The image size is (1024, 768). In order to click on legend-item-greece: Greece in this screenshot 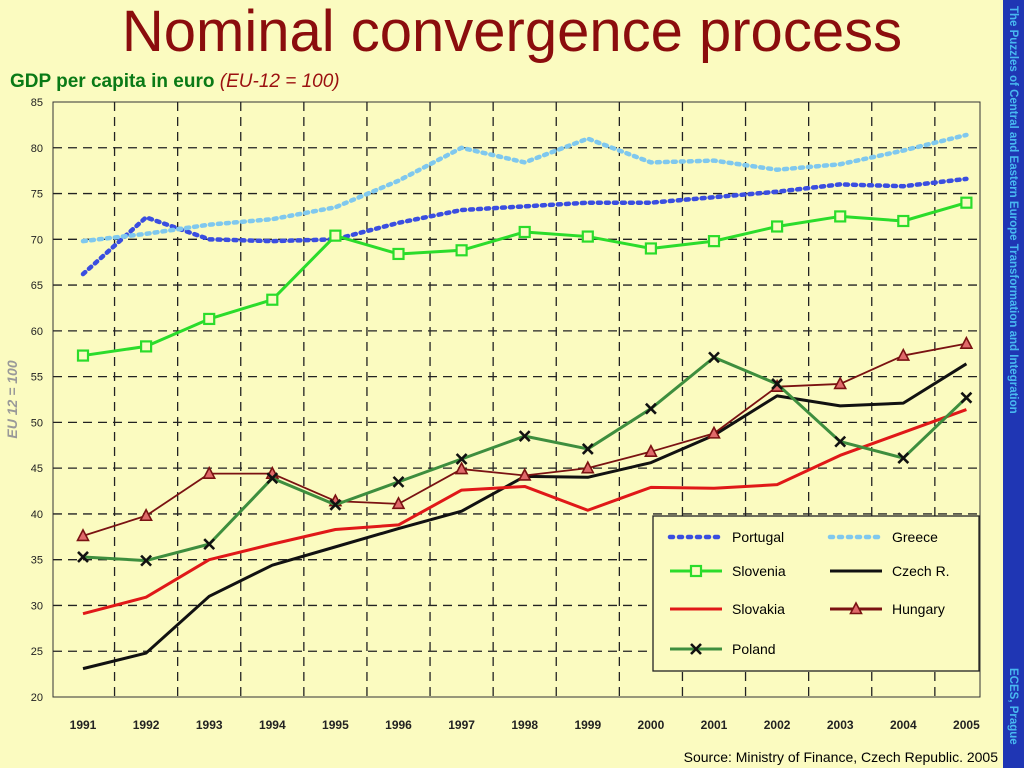, I will do `click(882, 537)`.